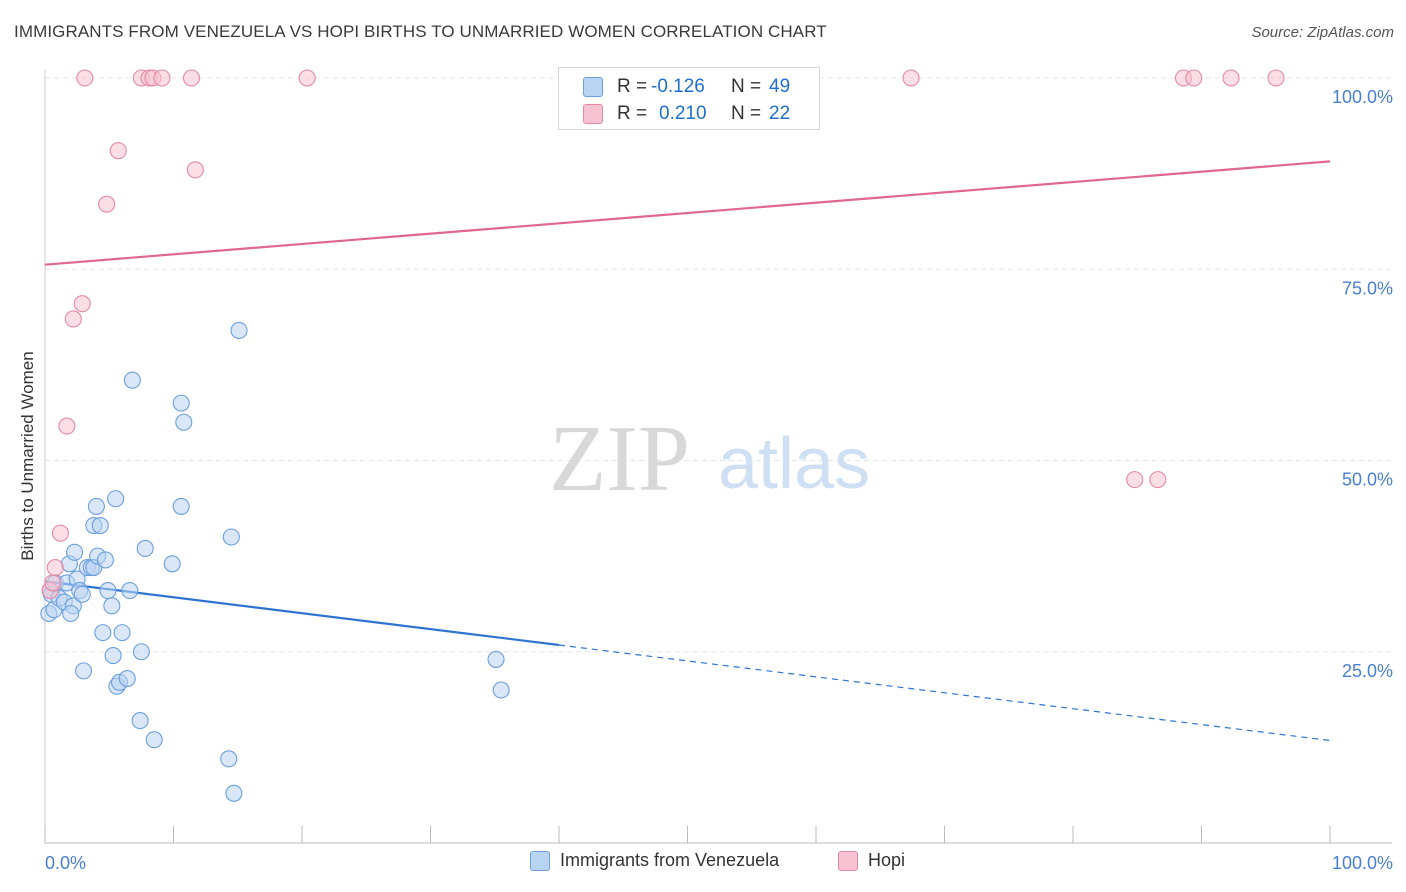  Describe the element at coordinates (1367, 288) in the screenshot. I see `y-tick-label: 75.0%` at that location.